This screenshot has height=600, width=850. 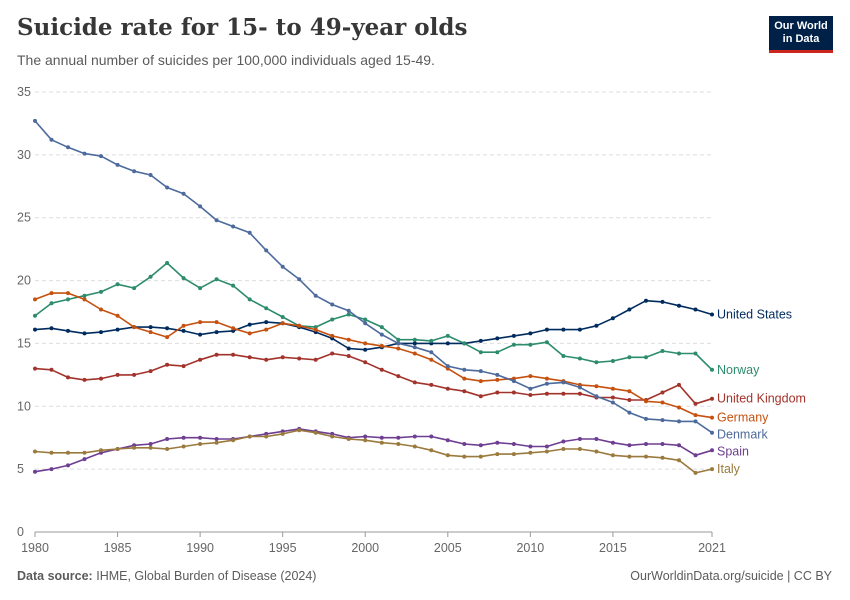 What do you see at coordinates (801, 34) in the screenshot?
I see `owid-logo: Our World in Data` at bounding box center [801, 34].